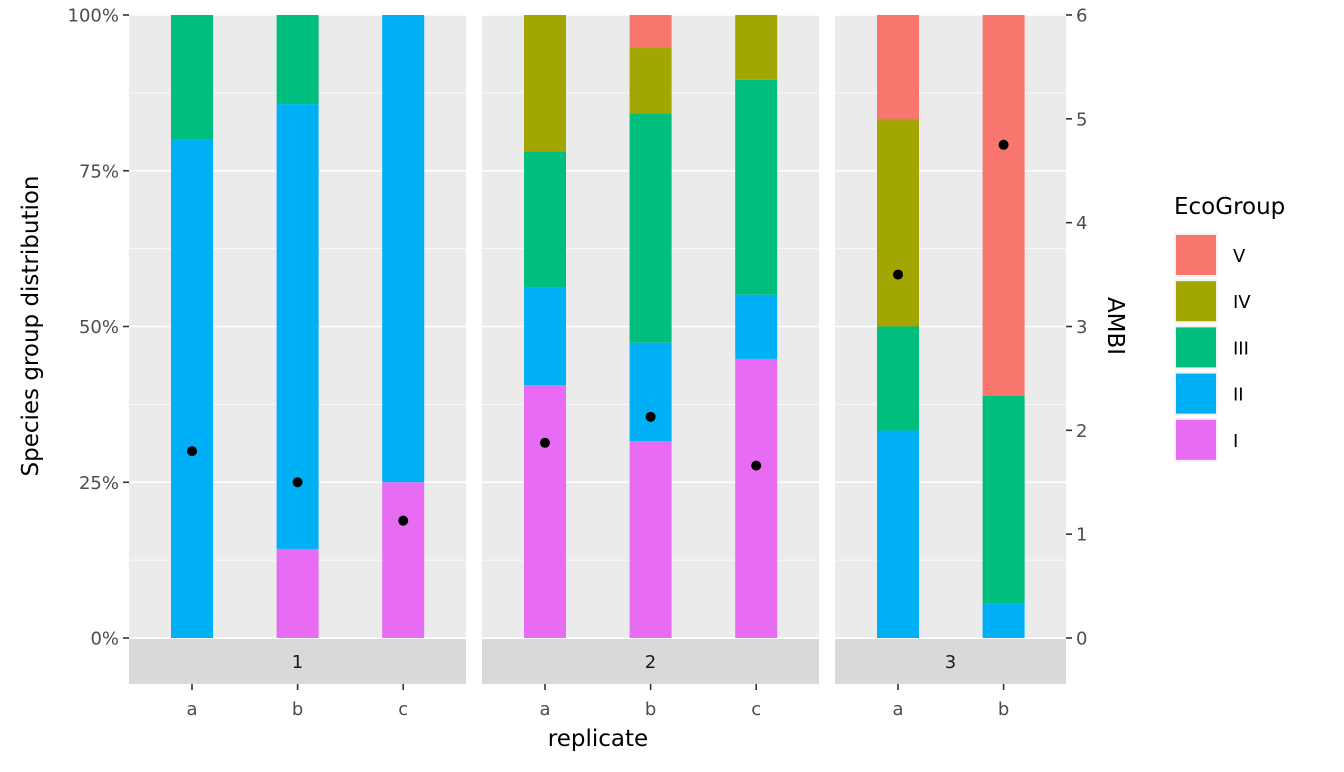 This screenshot has width=1344, height=772. What do you see at coordinates (1235, 441) in the screenshot?
I see `legend-label: I` at bounding box center [1235, 441].